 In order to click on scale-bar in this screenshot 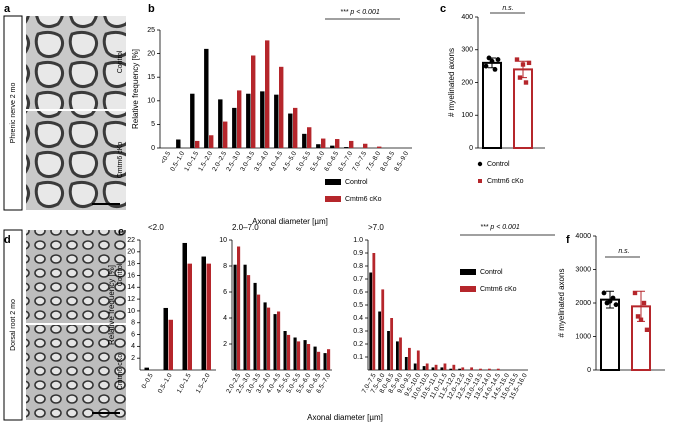, I will do `click(106, 204)`.